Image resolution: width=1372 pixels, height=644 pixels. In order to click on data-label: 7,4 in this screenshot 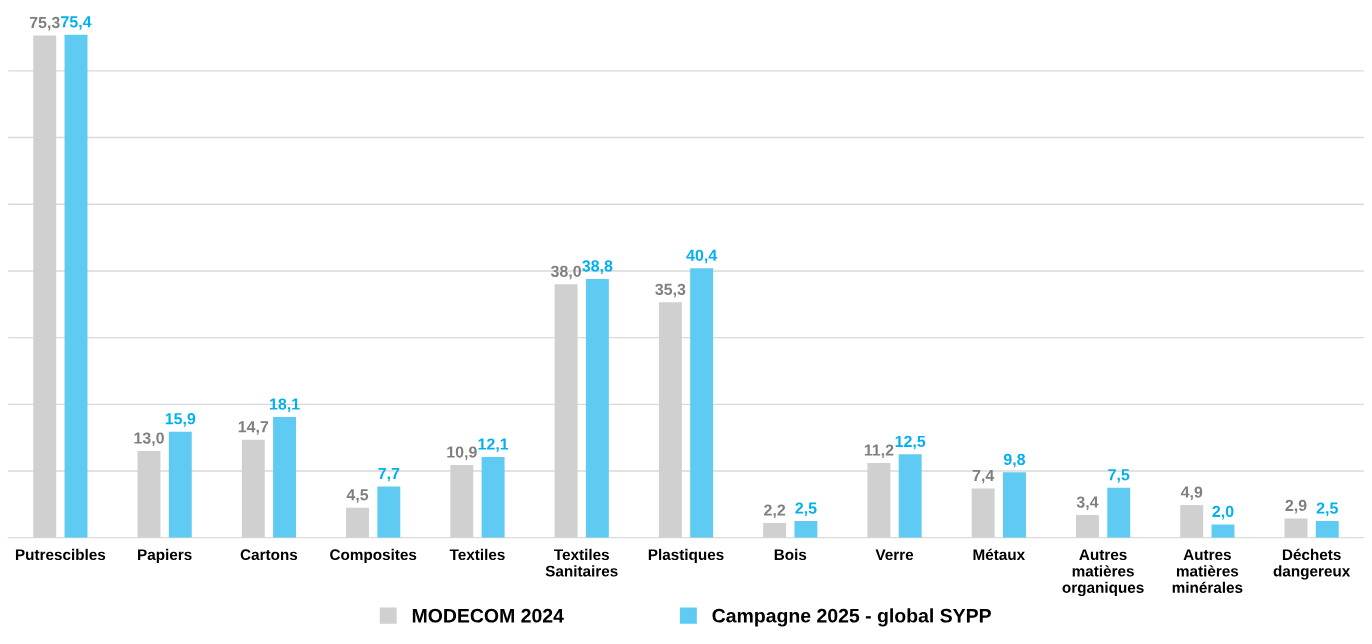, I will do `click(983, 476)`.